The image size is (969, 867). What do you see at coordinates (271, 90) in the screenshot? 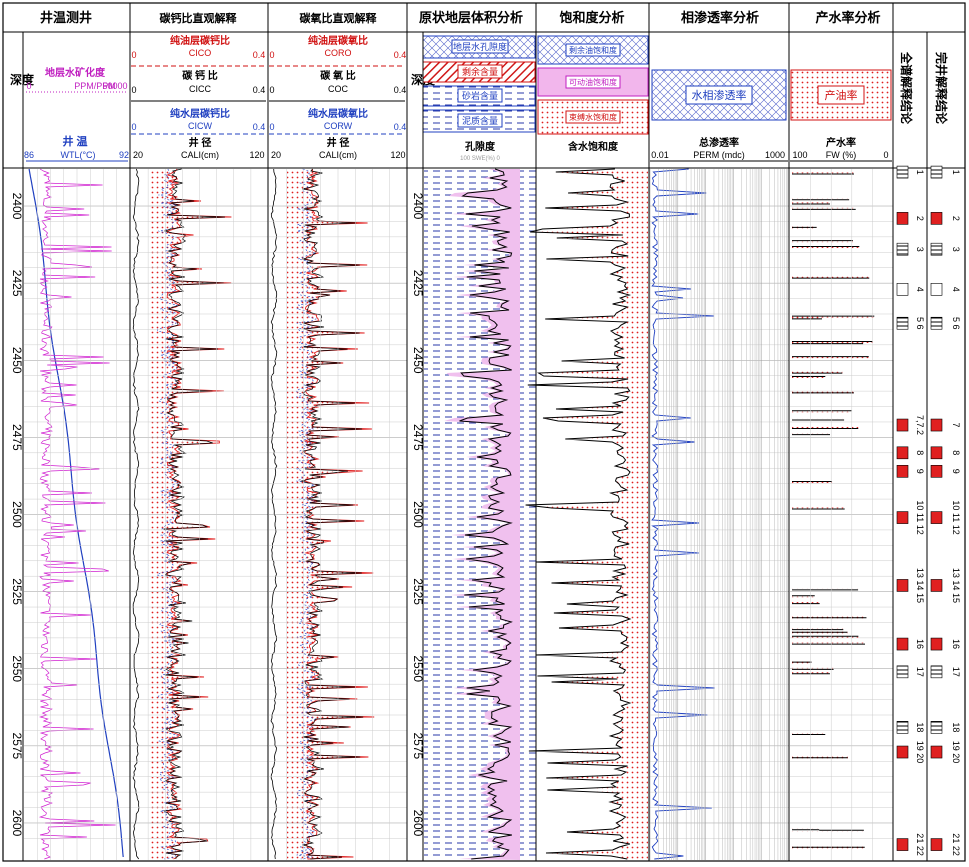
I see `t3-c-min: 0` at bounding box center [271, 90].